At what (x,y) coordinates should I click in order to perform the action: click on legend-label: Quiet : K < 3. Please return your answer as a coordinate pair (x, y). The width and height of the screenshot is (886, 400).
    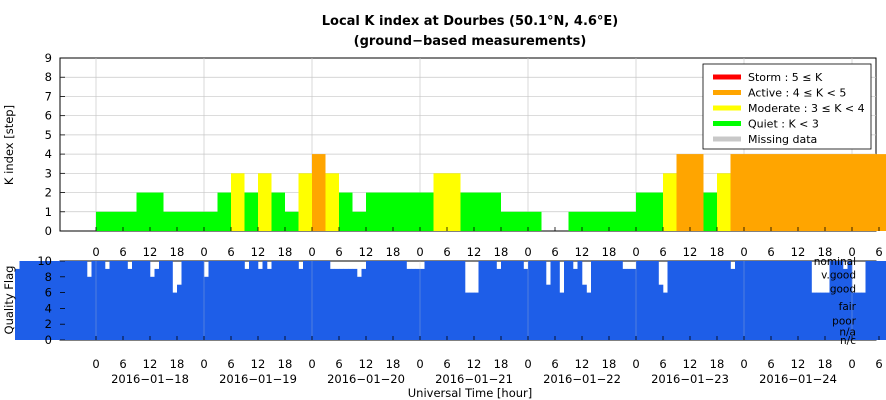
    Looking at the image, I should click on (783, 124).